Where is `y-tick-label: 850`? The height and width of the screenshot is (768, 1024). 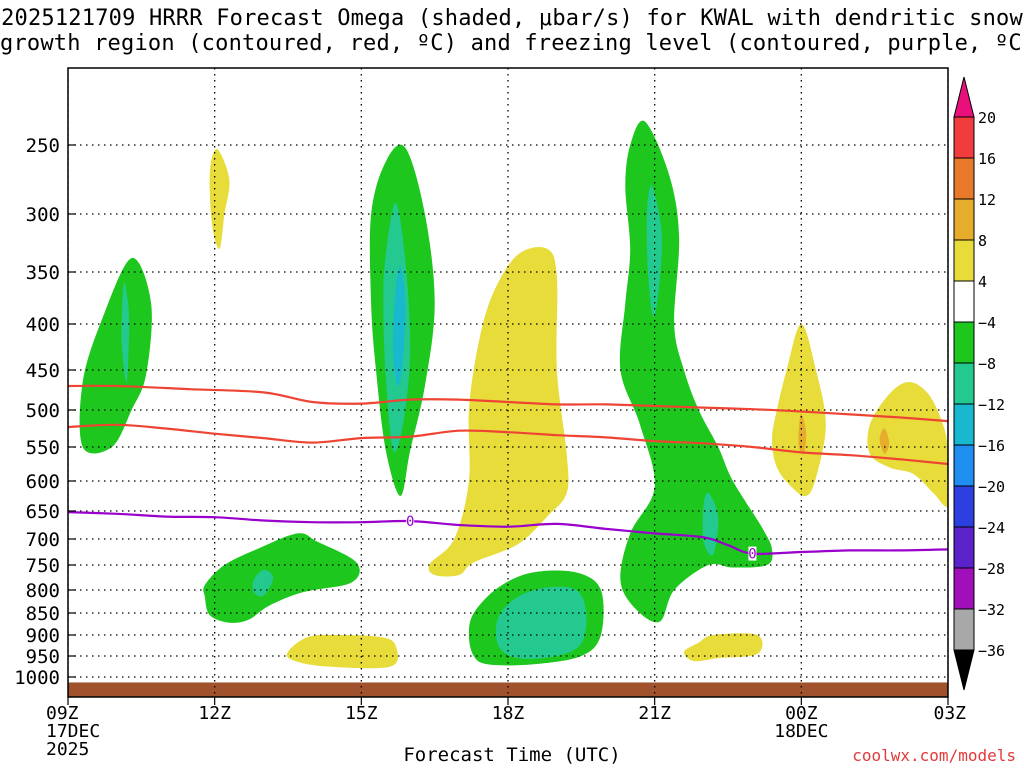
y-tick-label: 850 is located at coordinates (43, 614).